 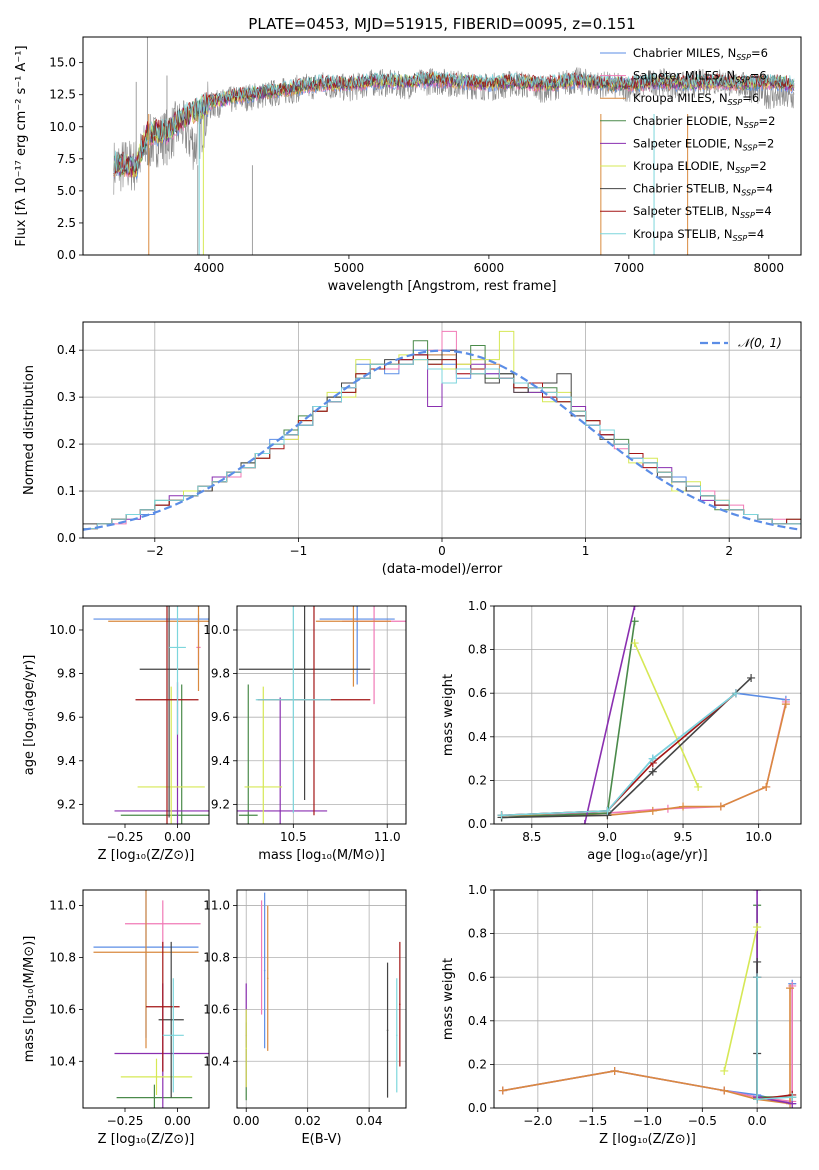 What do you see at coordinates (477, 890) in the screenshot?
I see `y-tick-label: 1.0` at bounding box center [477, 890].